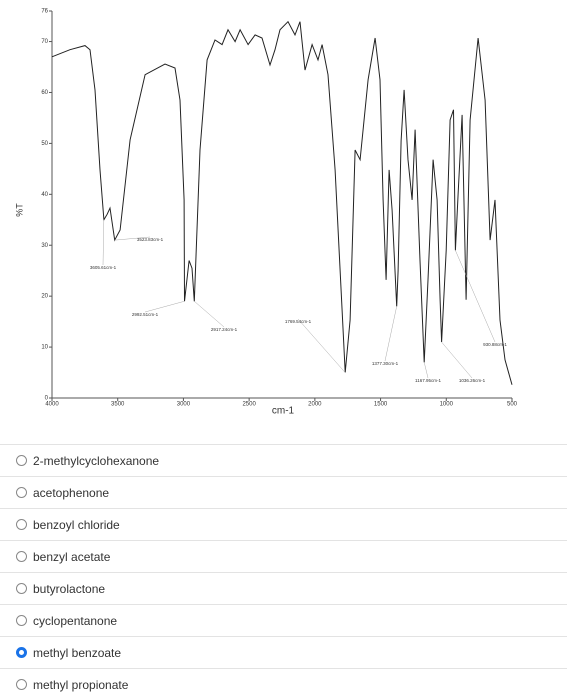 This screenshot has height=700, width=567. Describe the element at coordinates (283, 556) in the screenshot. I see `answer-option: benzyl acetate` at that location.